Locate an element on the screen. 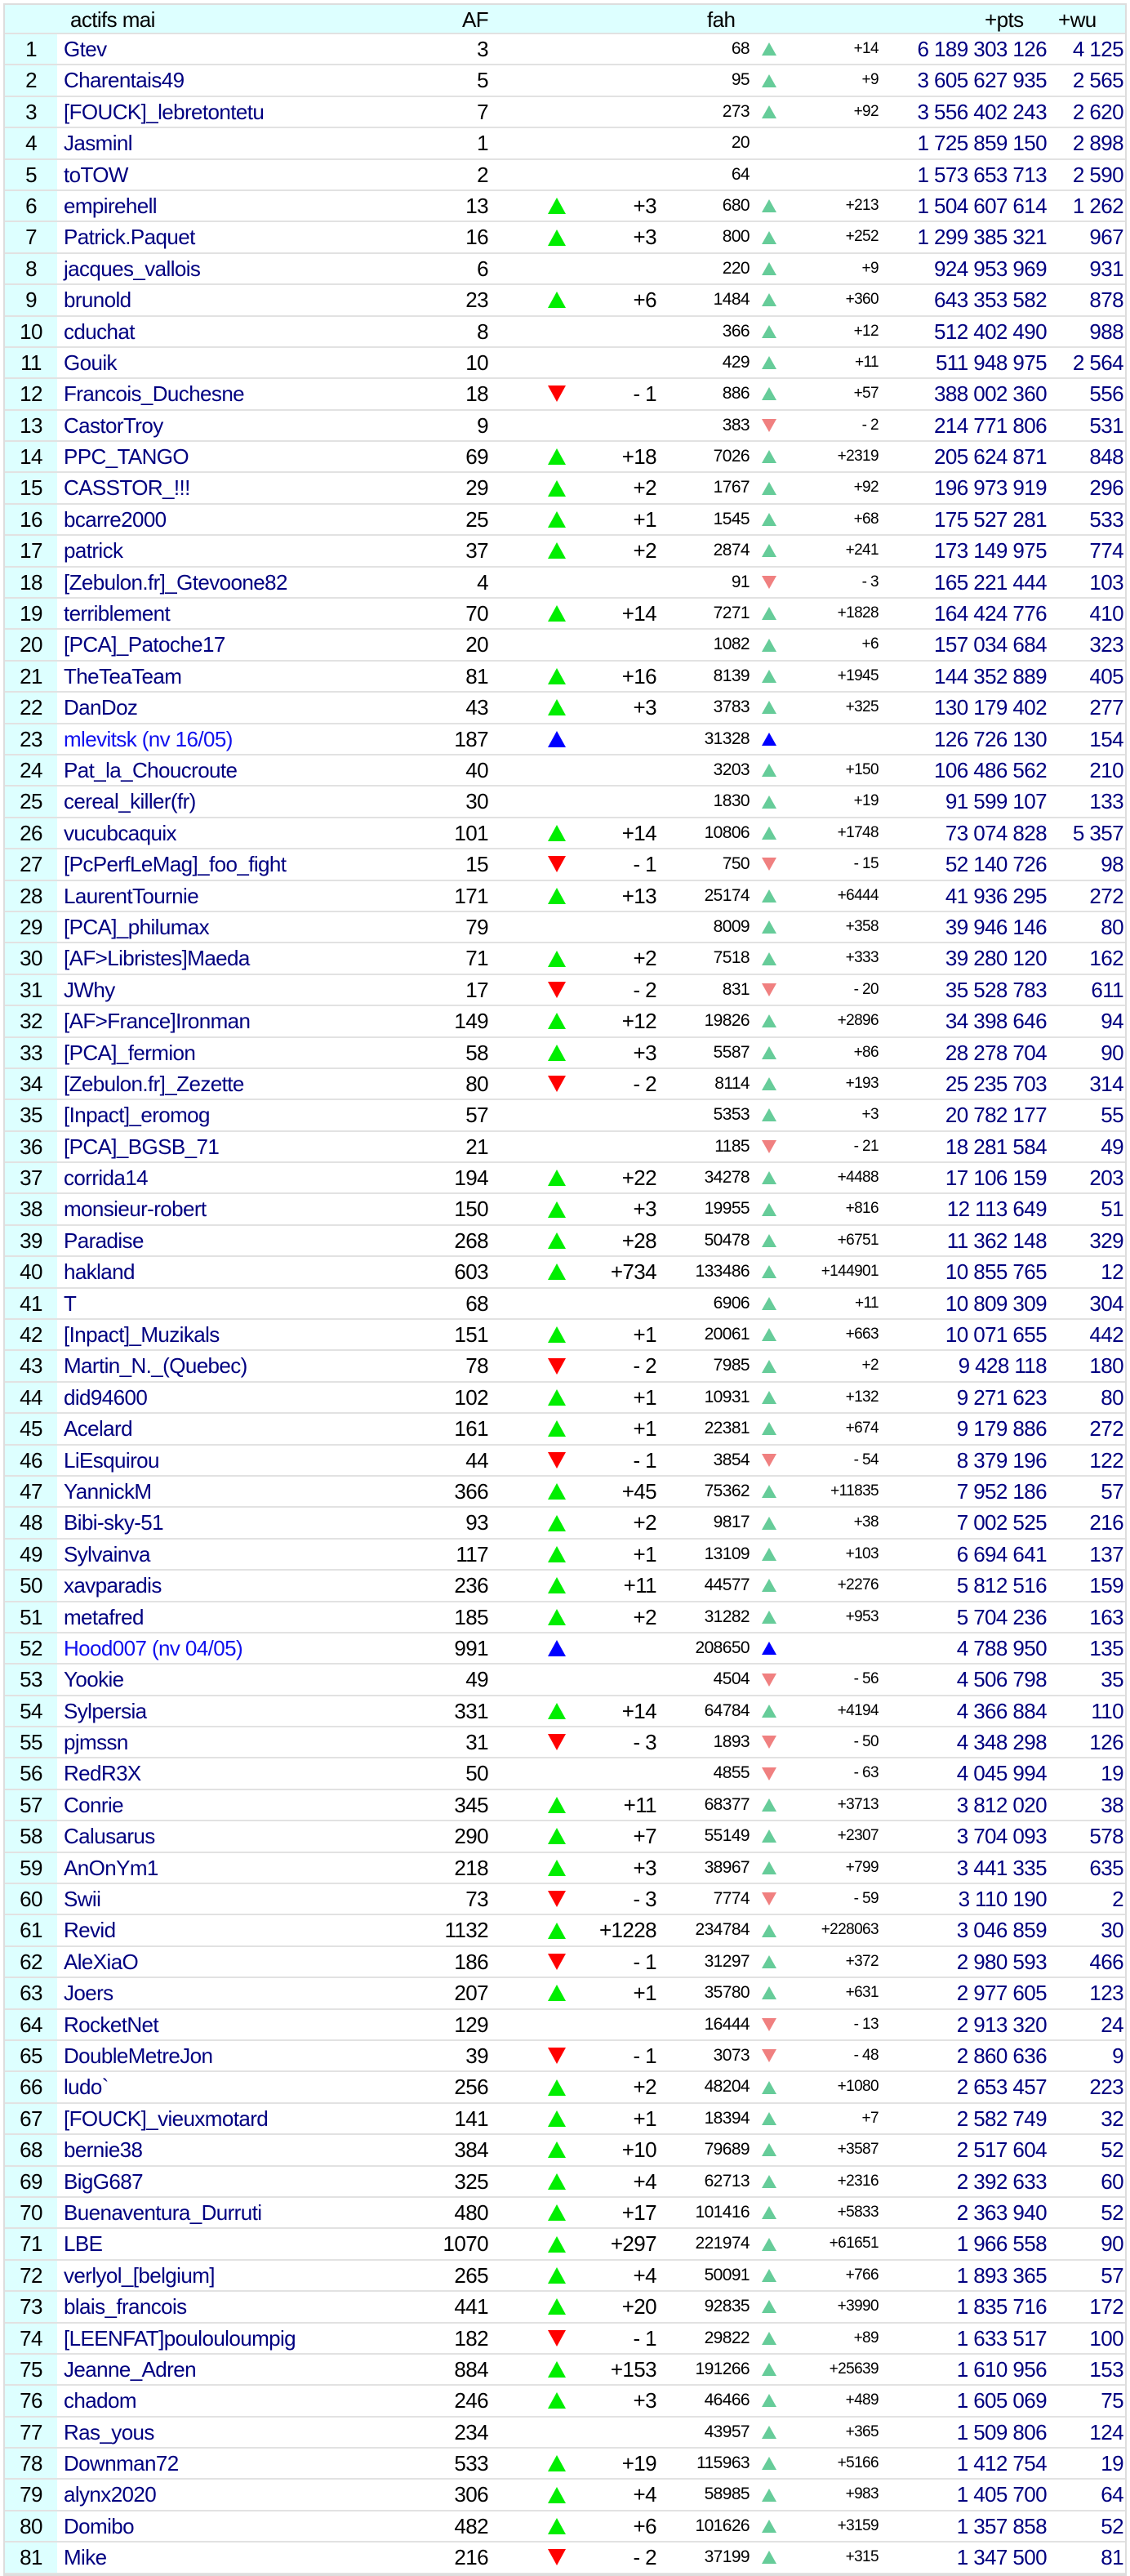 The height and width of the screenshot is (2576, 1130). member-name: CastorTroy is located at coordinates (114, 425).